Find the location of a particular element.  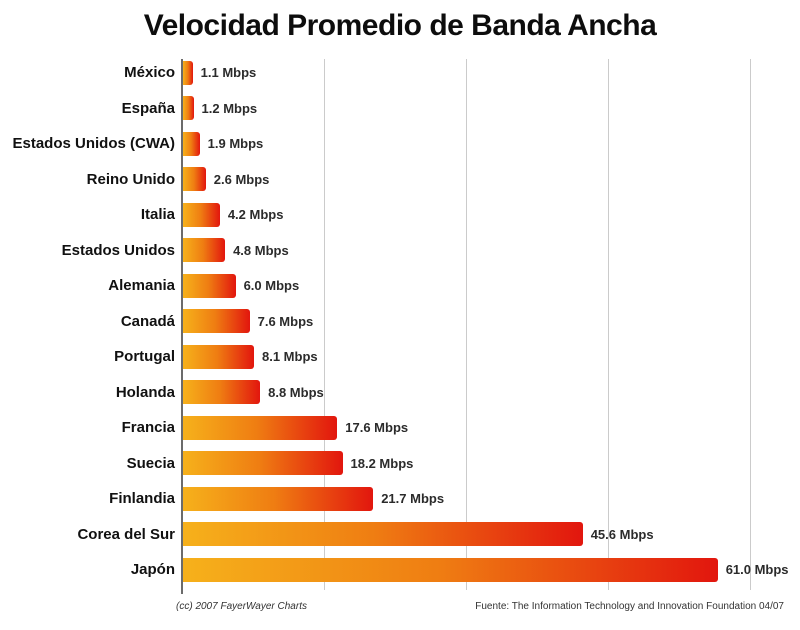

bar-row: Canadá 7.6 Mbps is located at coordinates (400, 322).